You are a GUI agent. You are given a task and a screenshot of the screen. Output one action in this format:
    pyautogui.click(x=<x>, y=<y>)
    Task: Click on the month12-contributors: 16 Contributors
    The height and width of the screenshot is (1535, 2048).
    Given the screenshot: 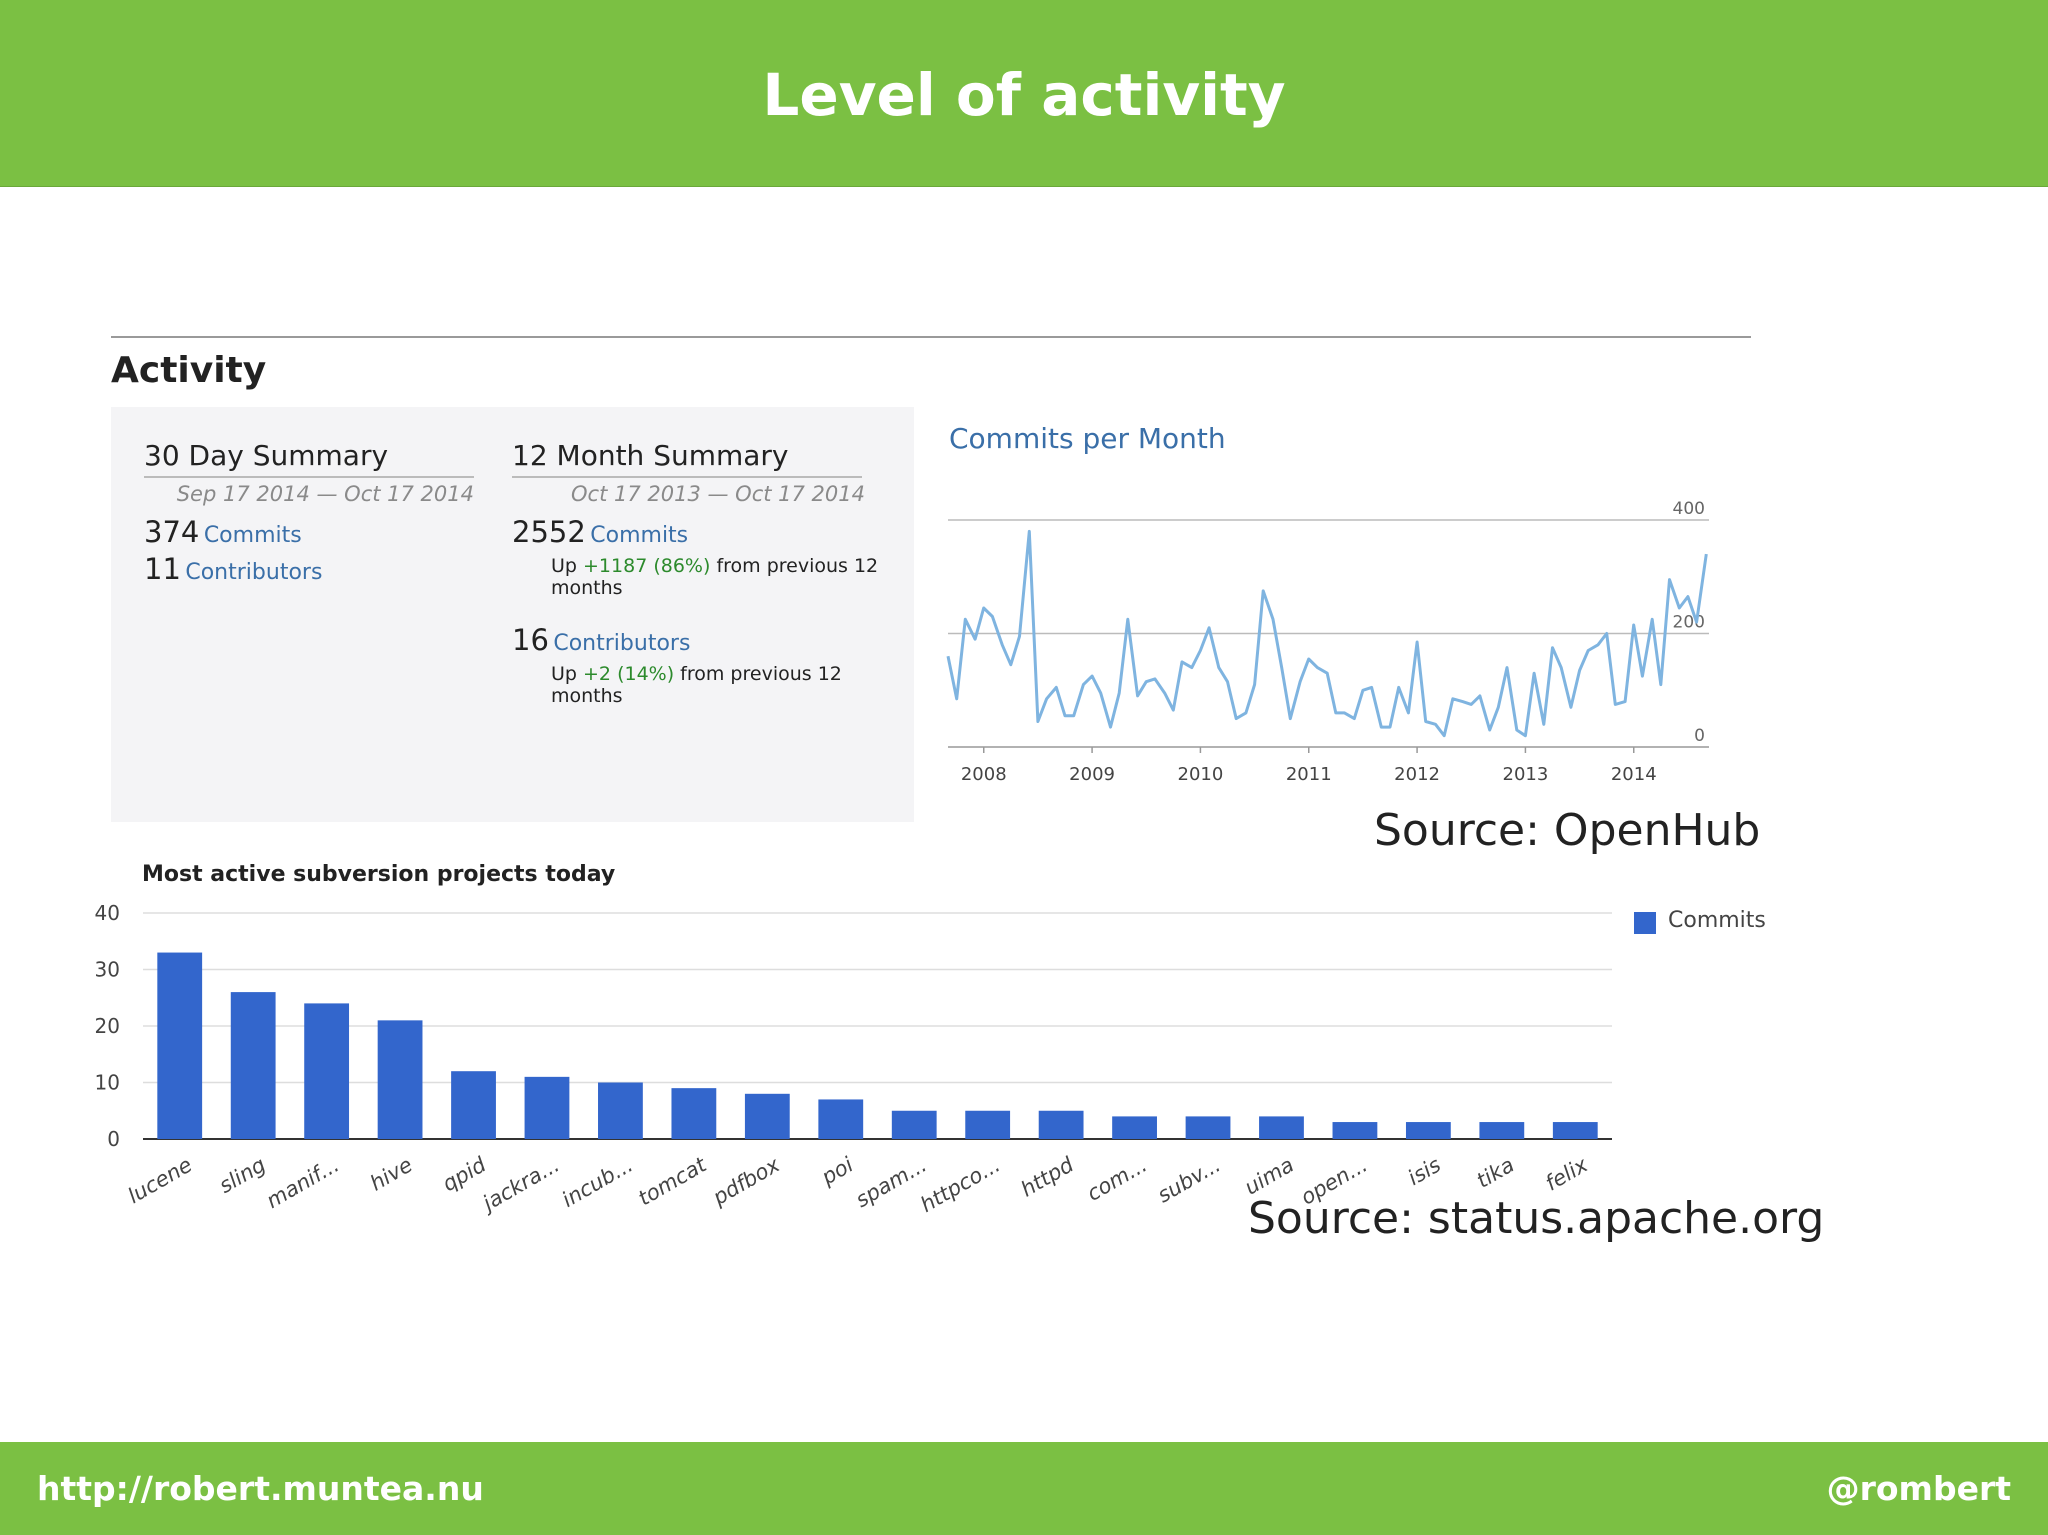 What is the action you would take?
    pyautogui.click(x=601, y=640)
    